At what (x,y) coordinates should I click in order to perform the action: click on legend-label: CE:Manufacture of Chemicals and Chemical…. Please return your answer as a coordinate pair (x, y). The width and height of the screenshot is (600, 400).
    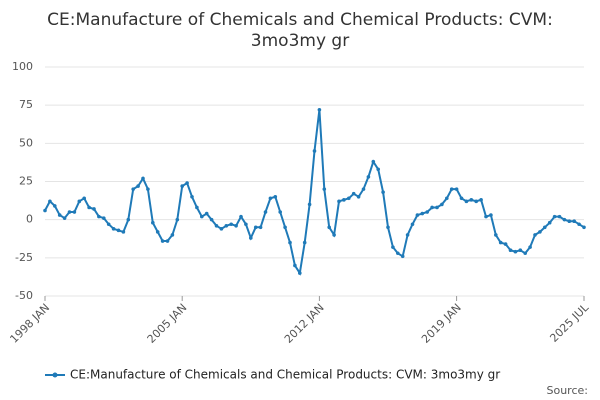
    Looking at the image, I should click on (285, 375).